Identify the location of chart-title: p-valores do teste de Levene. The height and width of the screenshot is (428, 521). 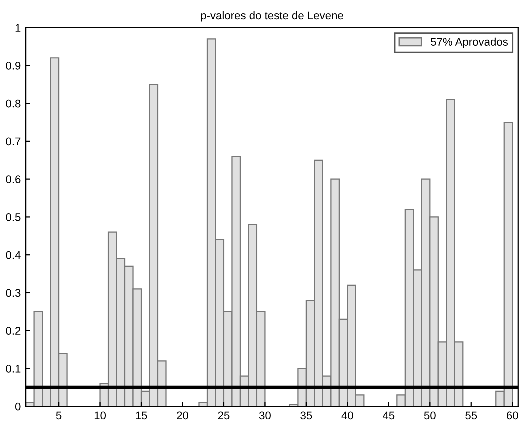
(272, 16).